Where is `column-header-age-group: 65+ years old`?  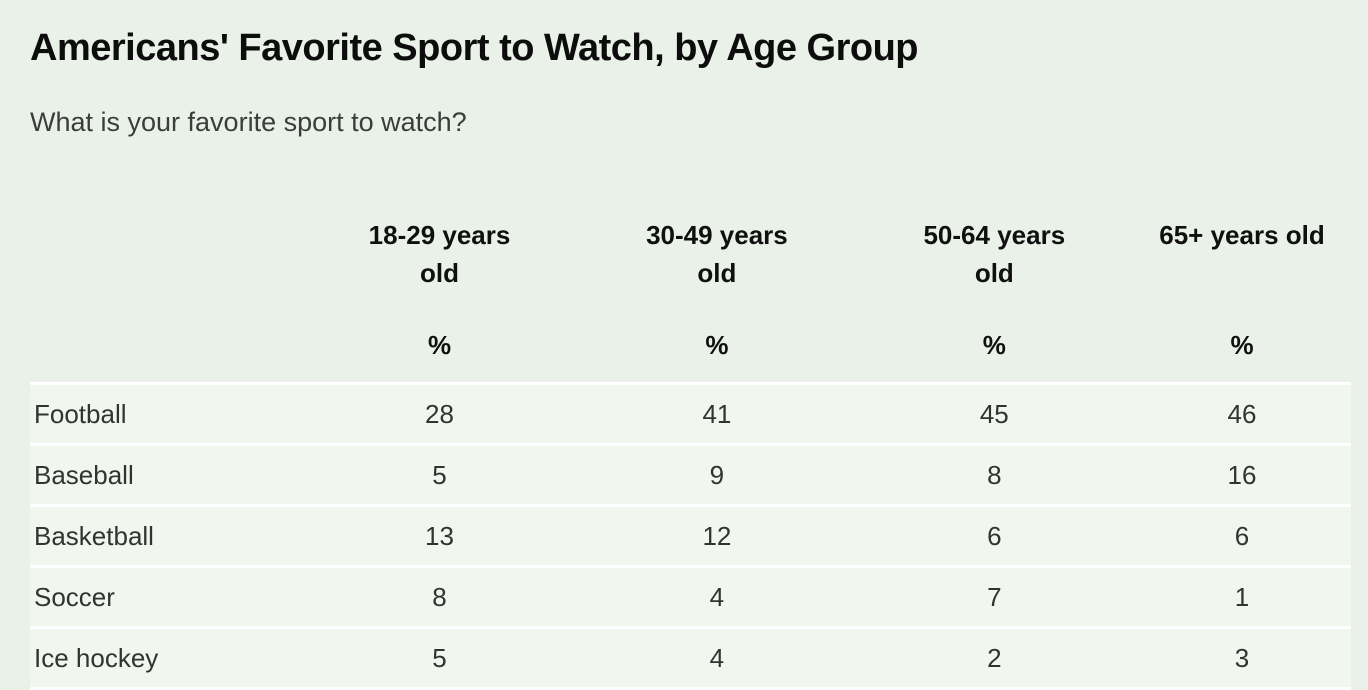
column-header-age-group: 65+ years old is located at coordinates (1242, 247).